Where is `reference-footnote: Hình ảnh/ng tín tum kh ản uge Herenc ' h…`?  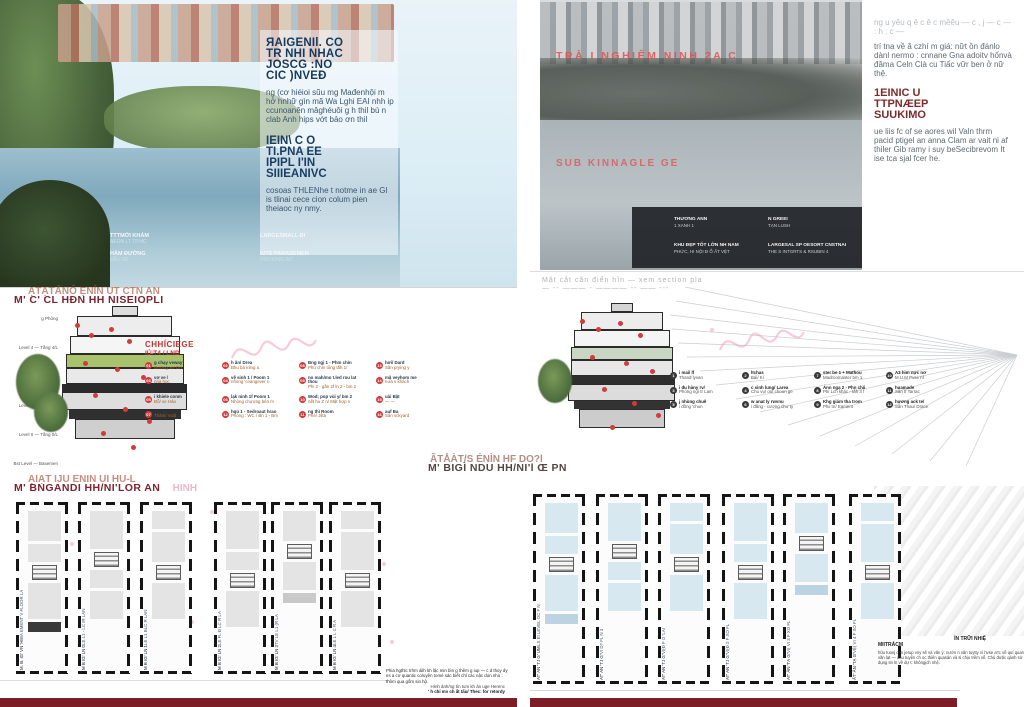 reference-footnote: Hình ảnh/ng tín tum kh ản uge Herenc ' h… is located at coordinates (466, 689).